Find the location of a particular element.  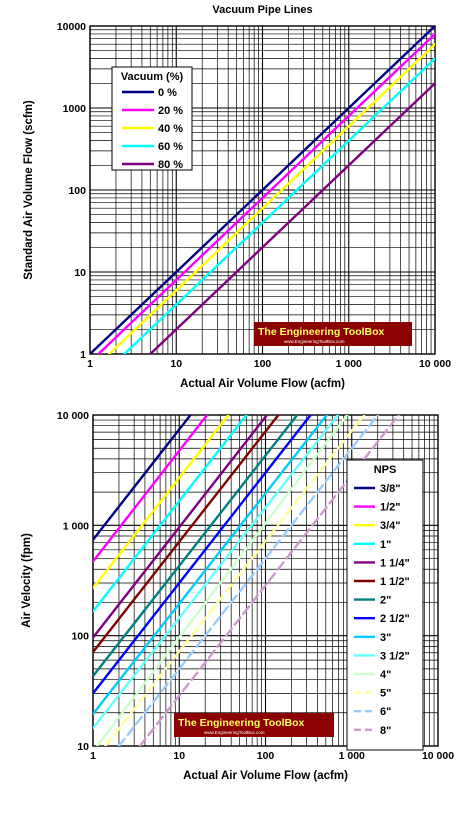

legend-label-5: 1 1/2" is located at coordinates (395, 582).